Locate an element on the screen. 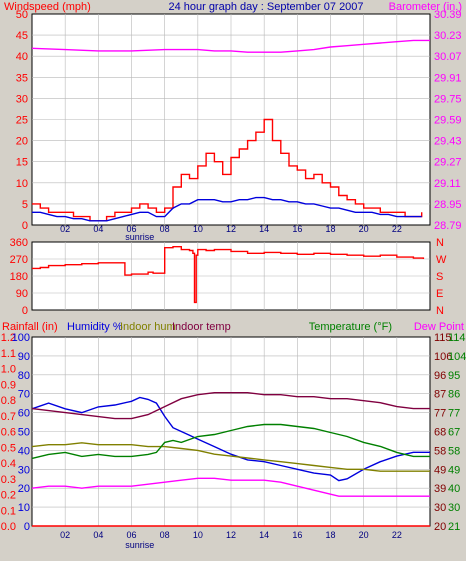  wind-panel-x-tick-labels: 02 04 06 08 10 12 14 16 18 20 22 is located at coordinates (231, 229).